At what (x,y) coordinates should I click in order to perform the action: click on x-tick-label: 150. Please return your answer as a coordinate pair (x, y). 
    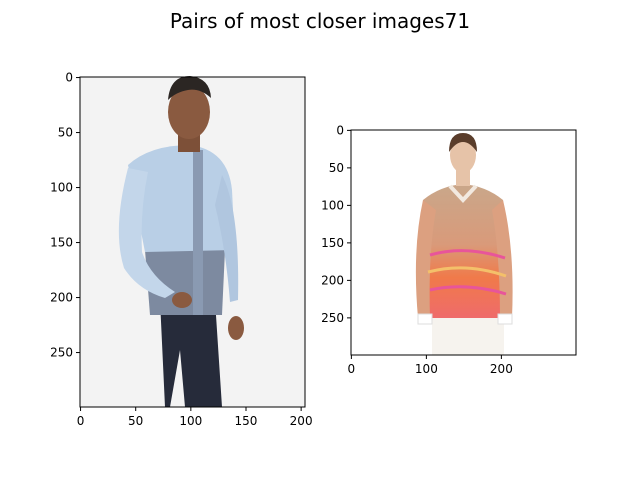
    Looking at the image, I should click on (246, 421).